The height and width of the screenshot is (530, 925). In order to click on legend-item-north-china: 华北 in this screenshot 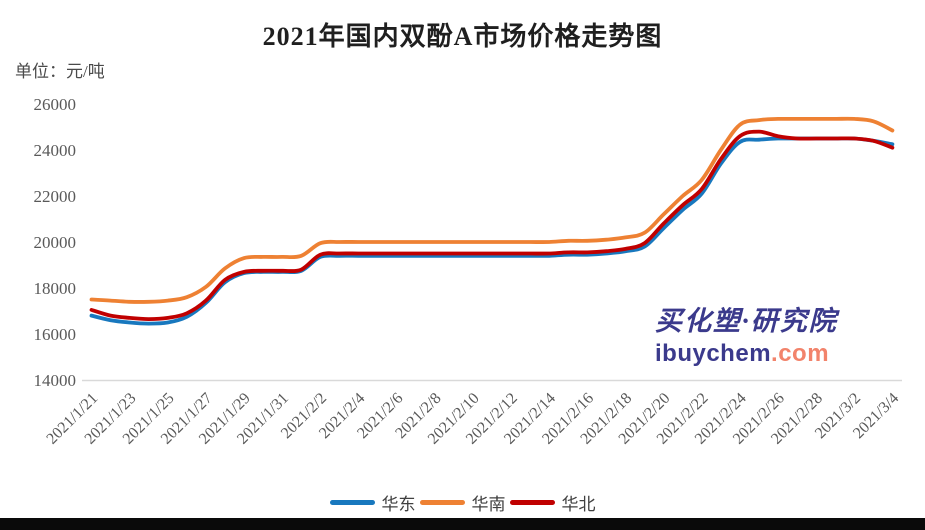, I will do `click(552, 502)`.